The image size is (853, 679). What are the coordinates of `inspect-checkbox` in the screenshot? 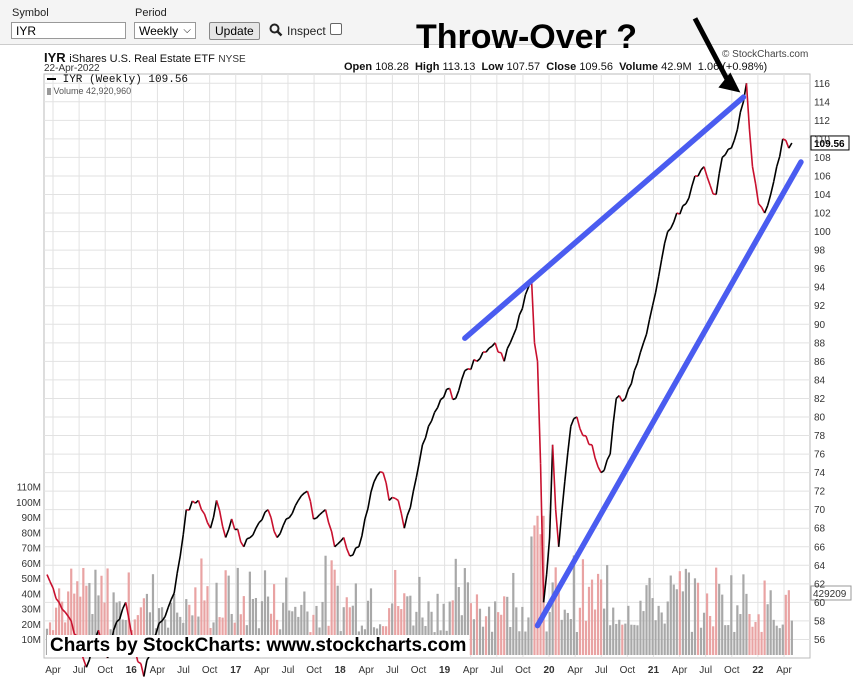 It's located at (336, 29).